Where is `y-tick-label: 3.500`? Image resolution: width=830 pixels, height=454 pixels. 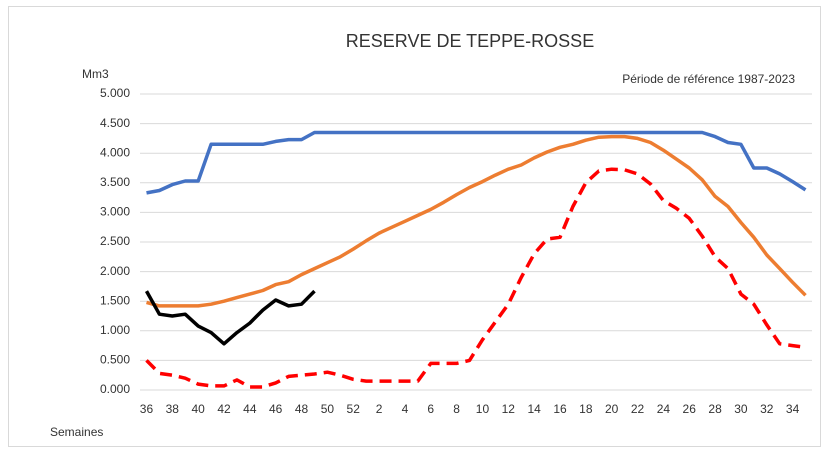 y-tick-label: 3.500 is located at coordinates (115, 182).